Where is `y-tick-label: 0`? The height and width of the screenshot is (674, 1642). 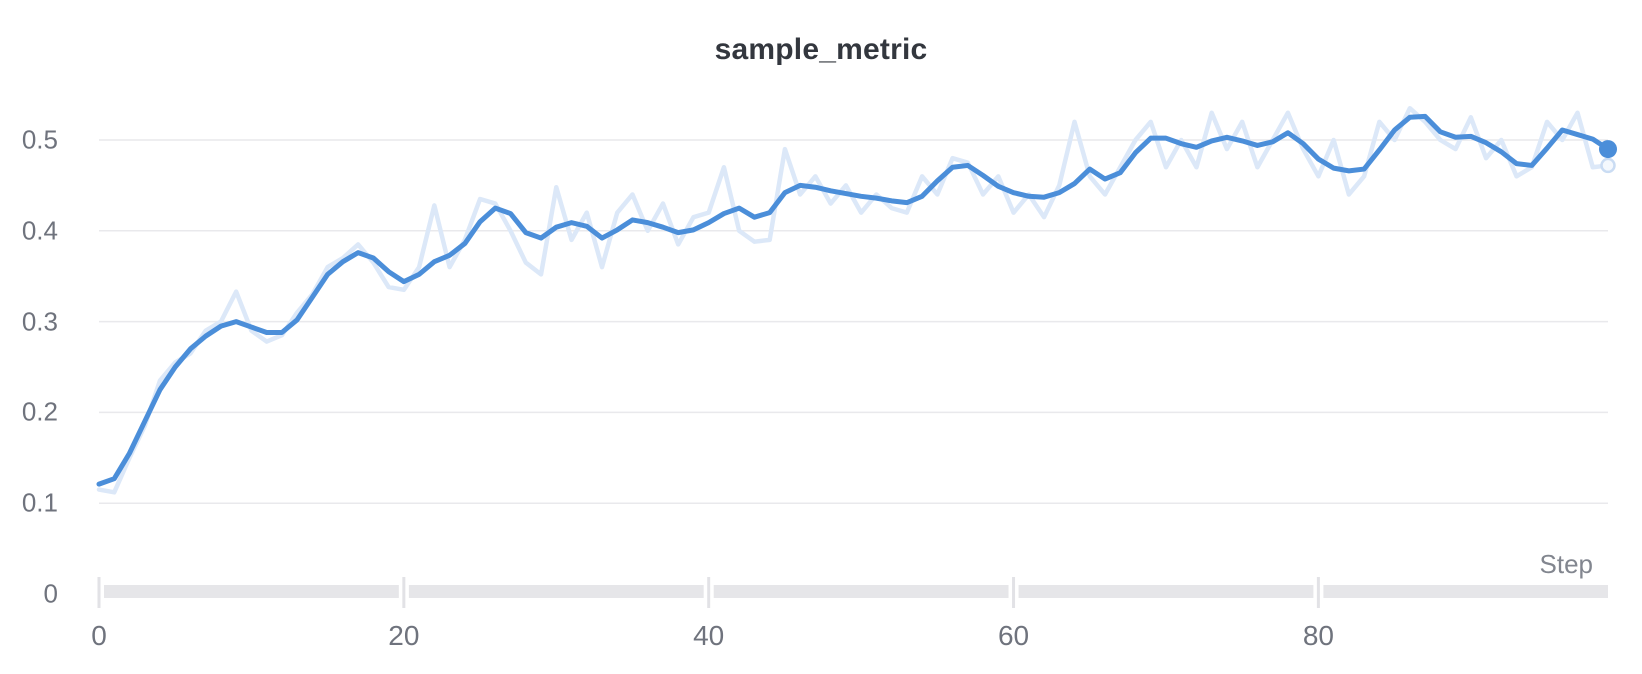 y-tick-label: 0 is located at coordinates (50, 593).